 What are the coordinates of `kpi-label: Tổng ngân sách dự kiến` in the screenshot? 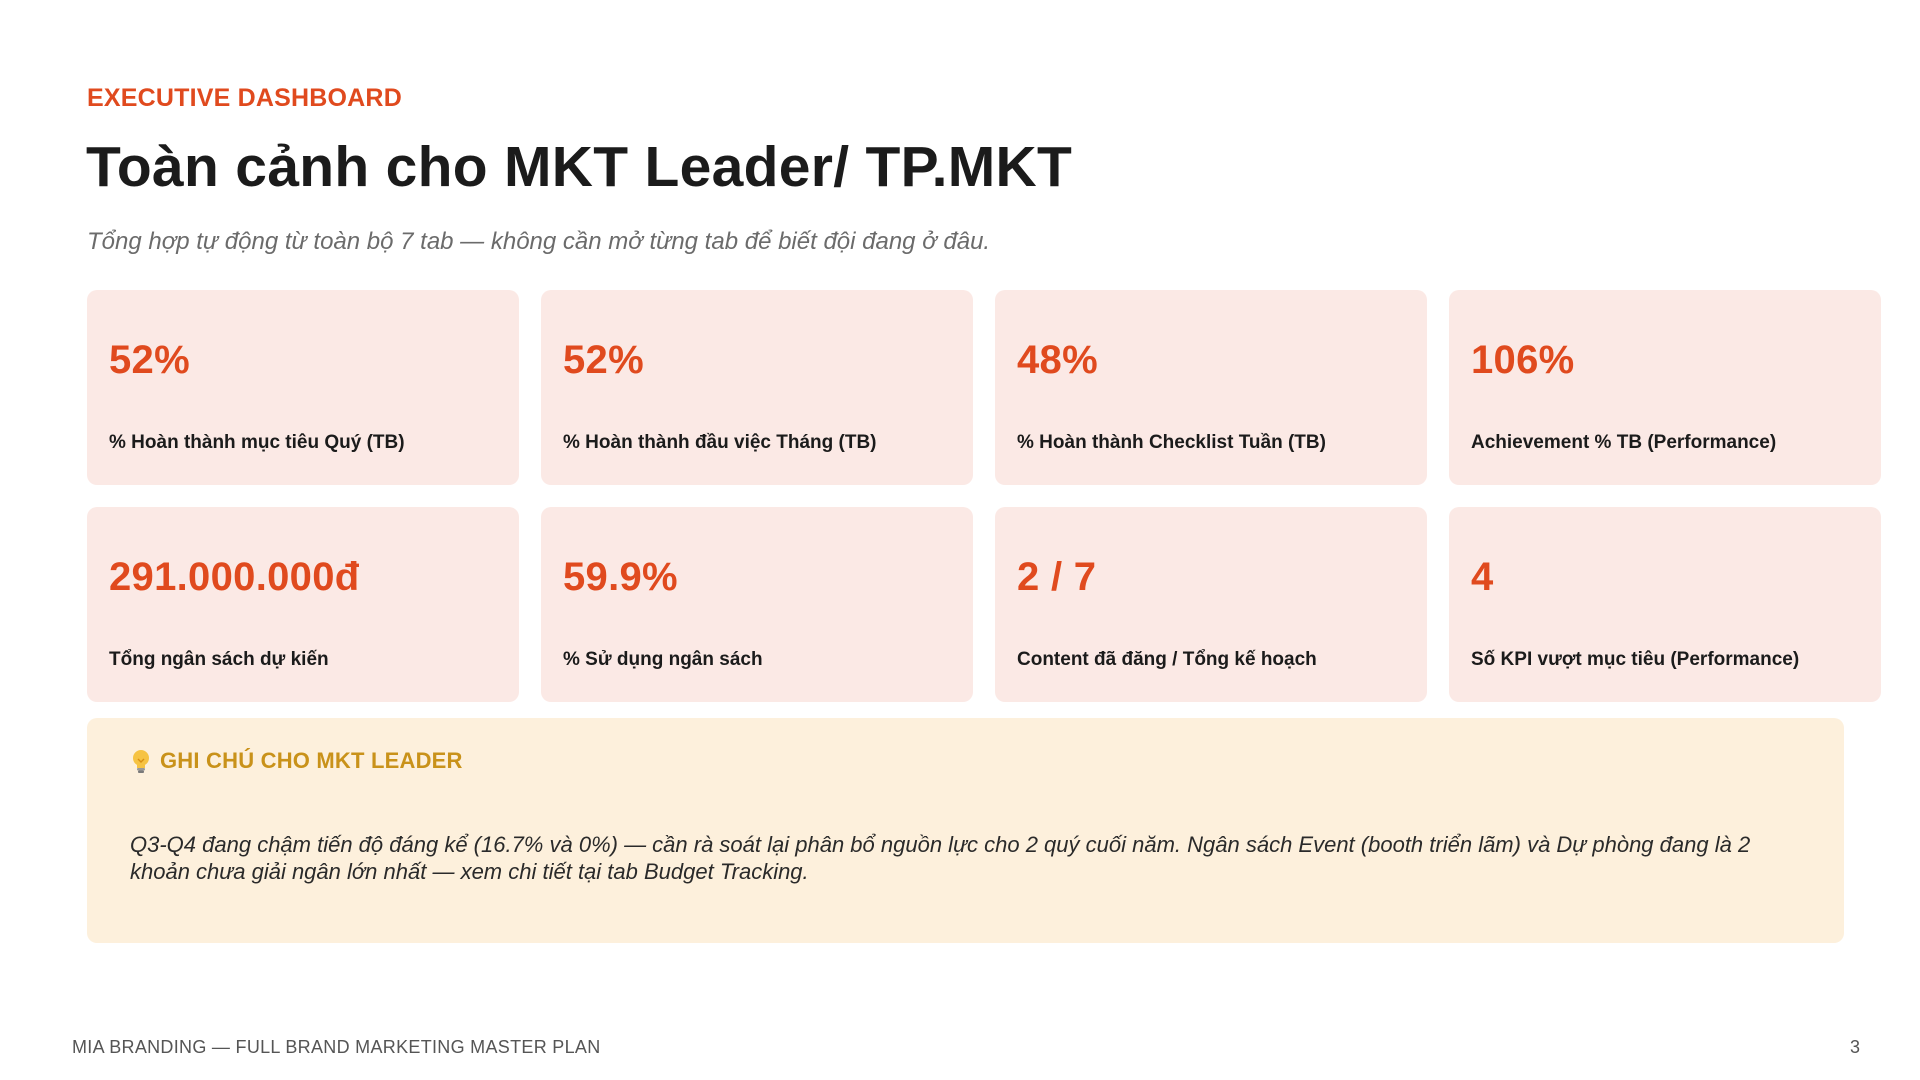 It's located at (219, 659).